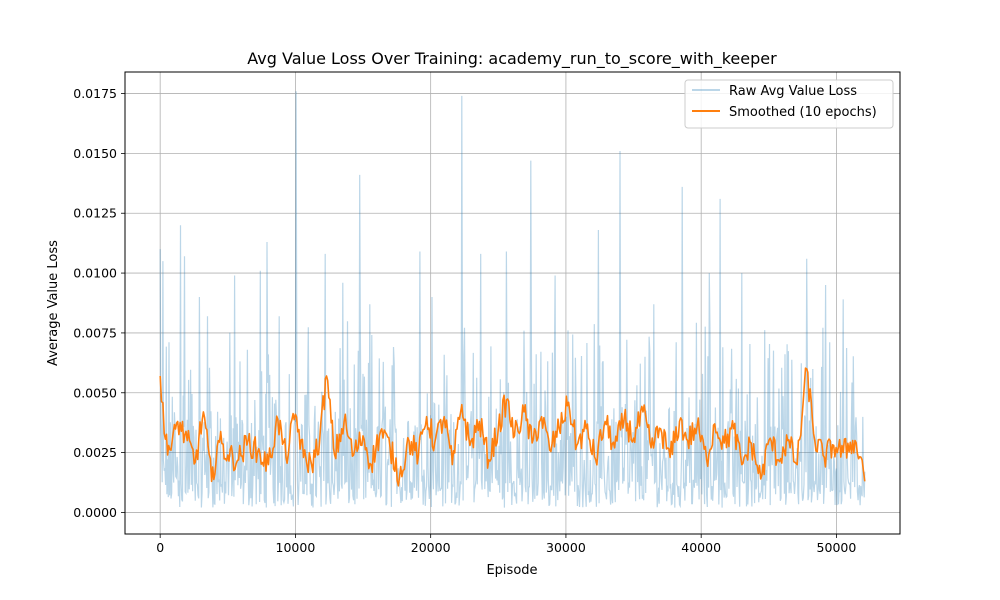  What do you see at coordinates (53, 303) in the screenshot?
I see `y-axis-label: Average Value Loss` at bounding box center [53, 303].